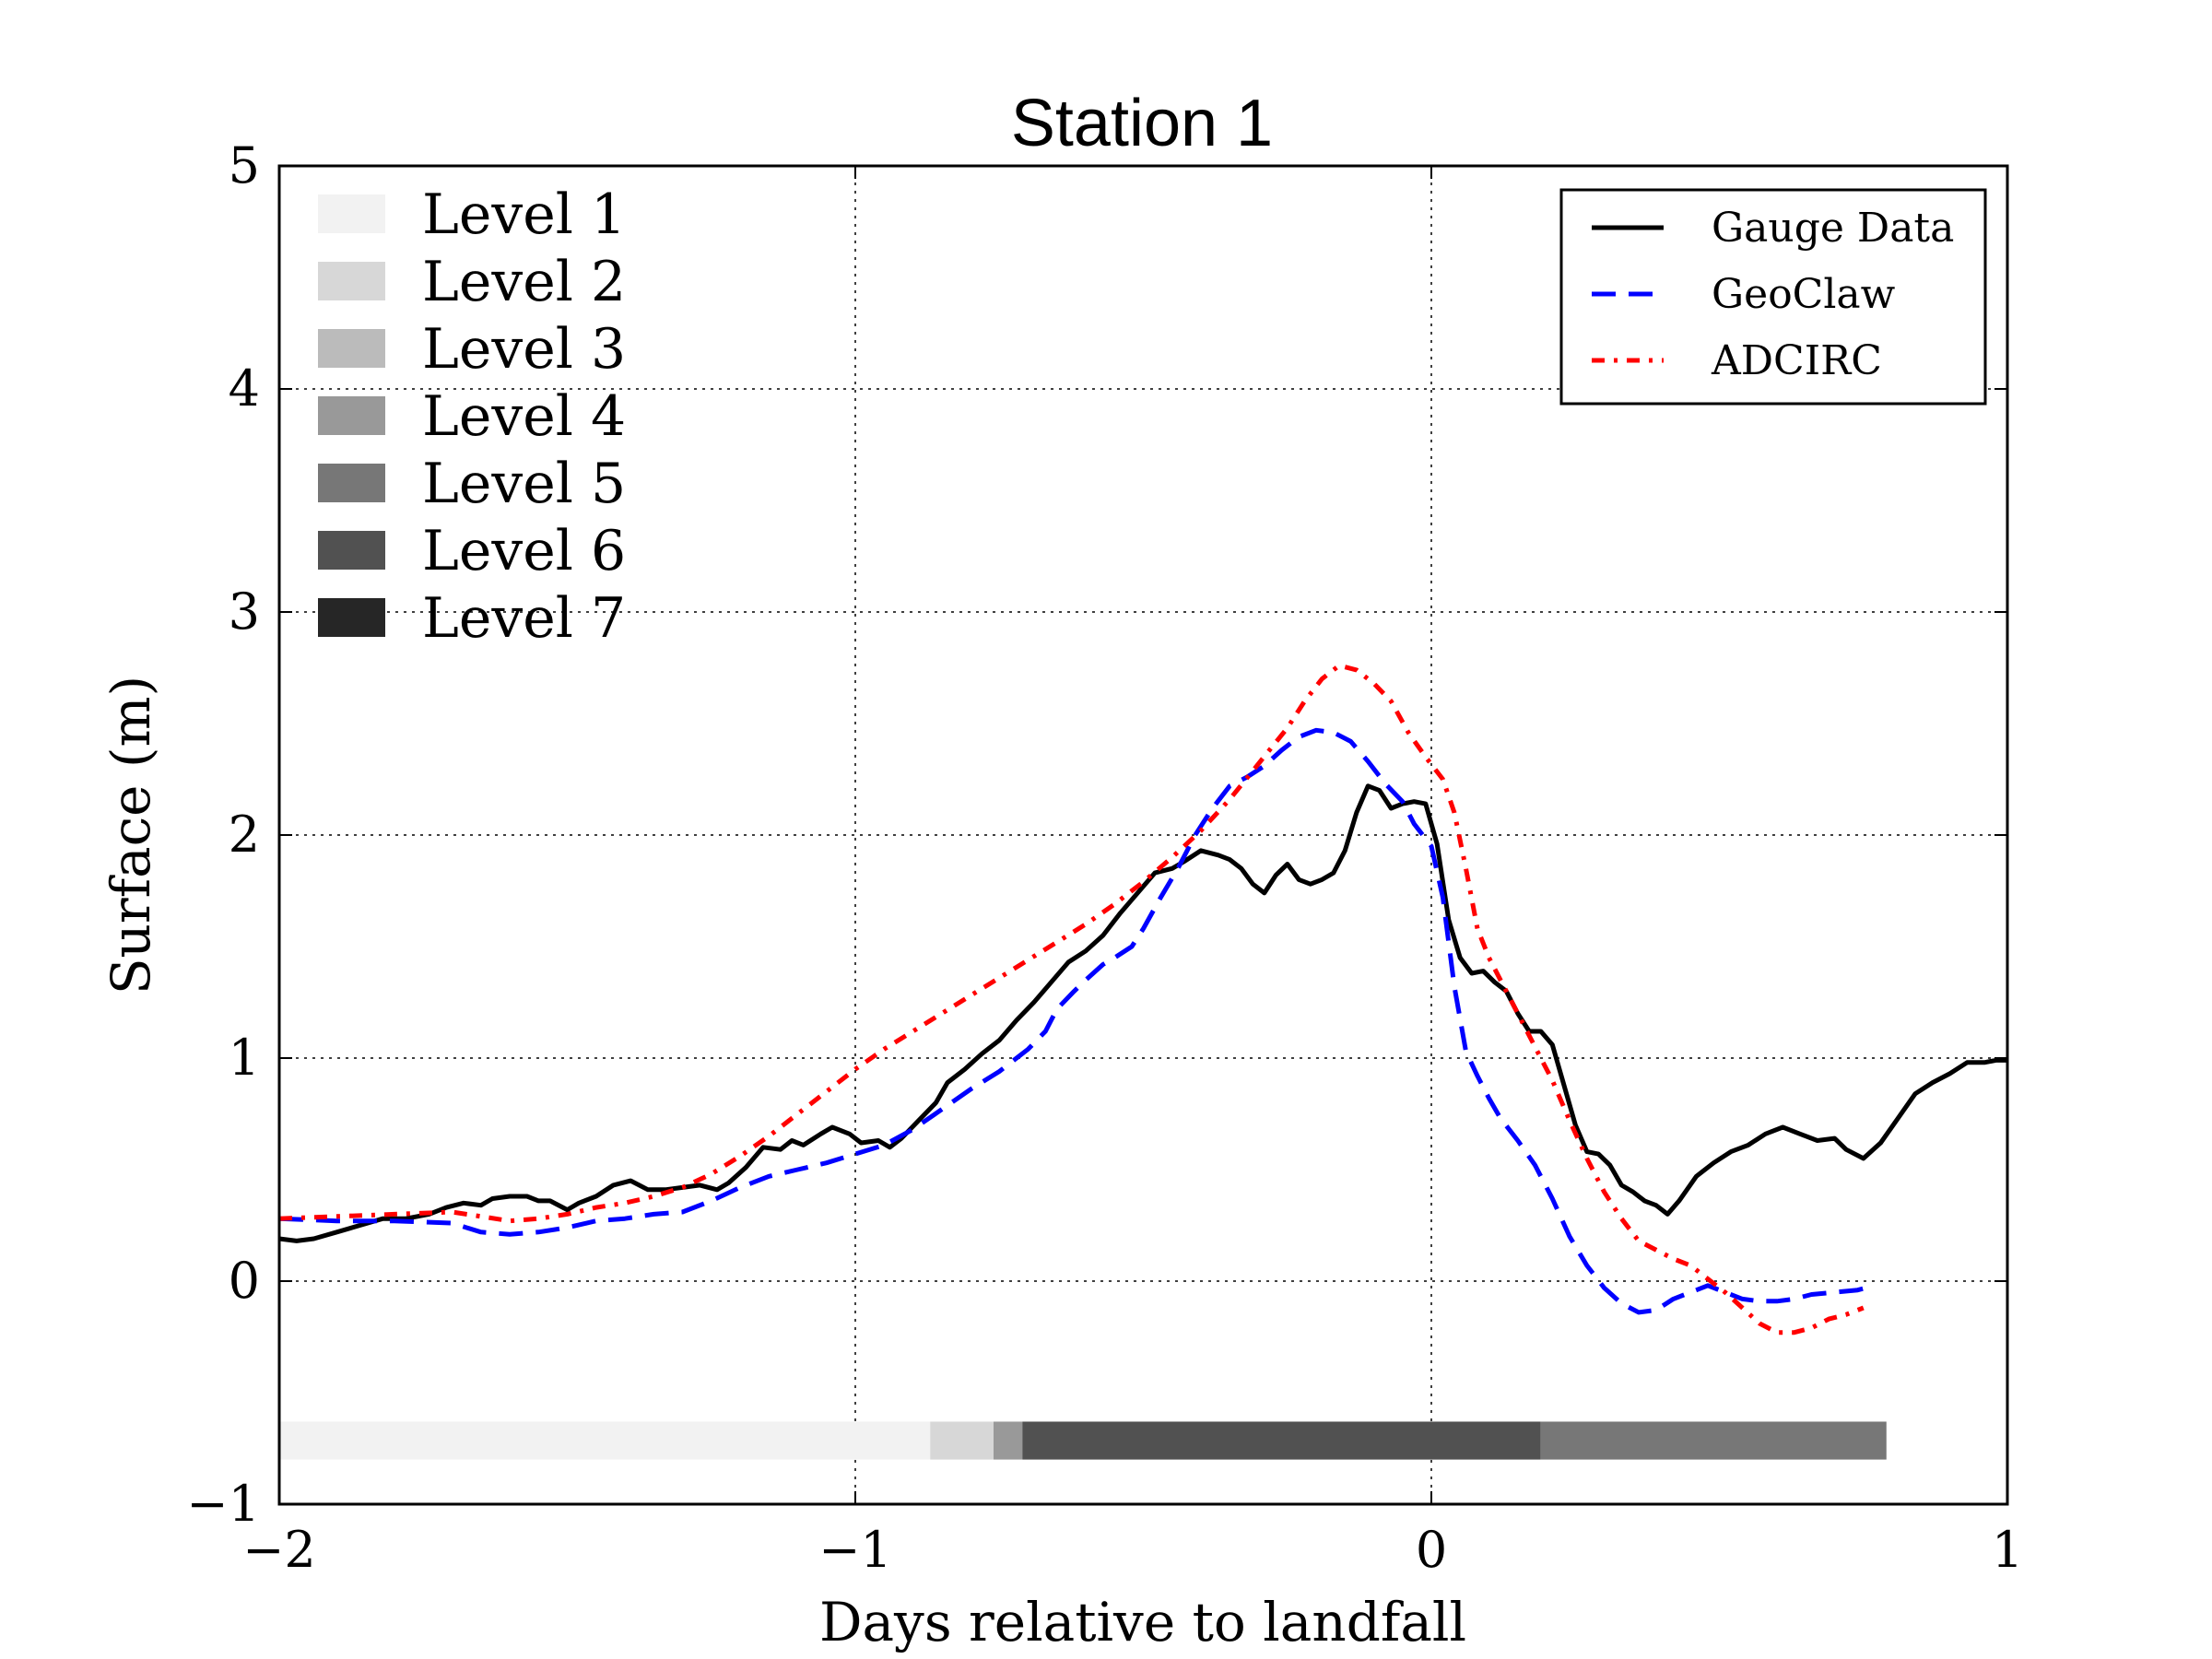 The height and width of the screenshot is (1659, 2212). I want to click on level-legend-label: Level 5, so click(524, 484).